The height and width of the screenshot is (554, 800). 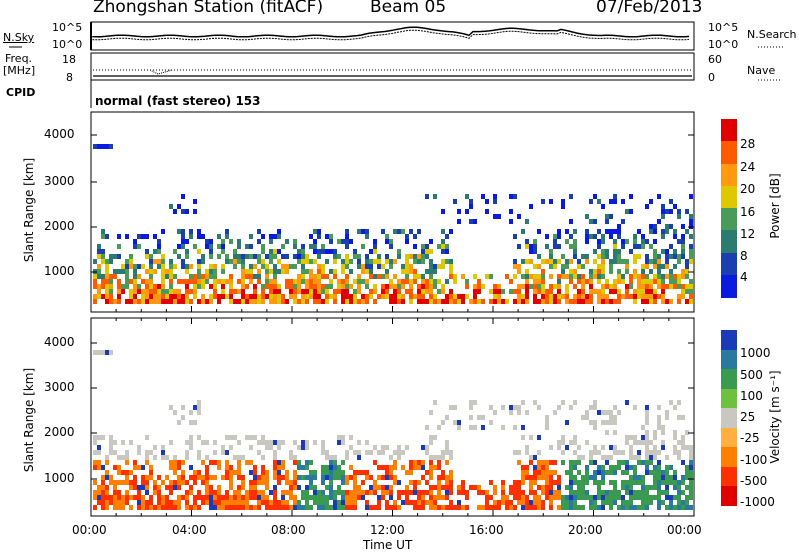 What do you see at coordinates (408, 8) in the screenshot?
I see `beam-label: Beam 05` at bounding box center [408, 8].